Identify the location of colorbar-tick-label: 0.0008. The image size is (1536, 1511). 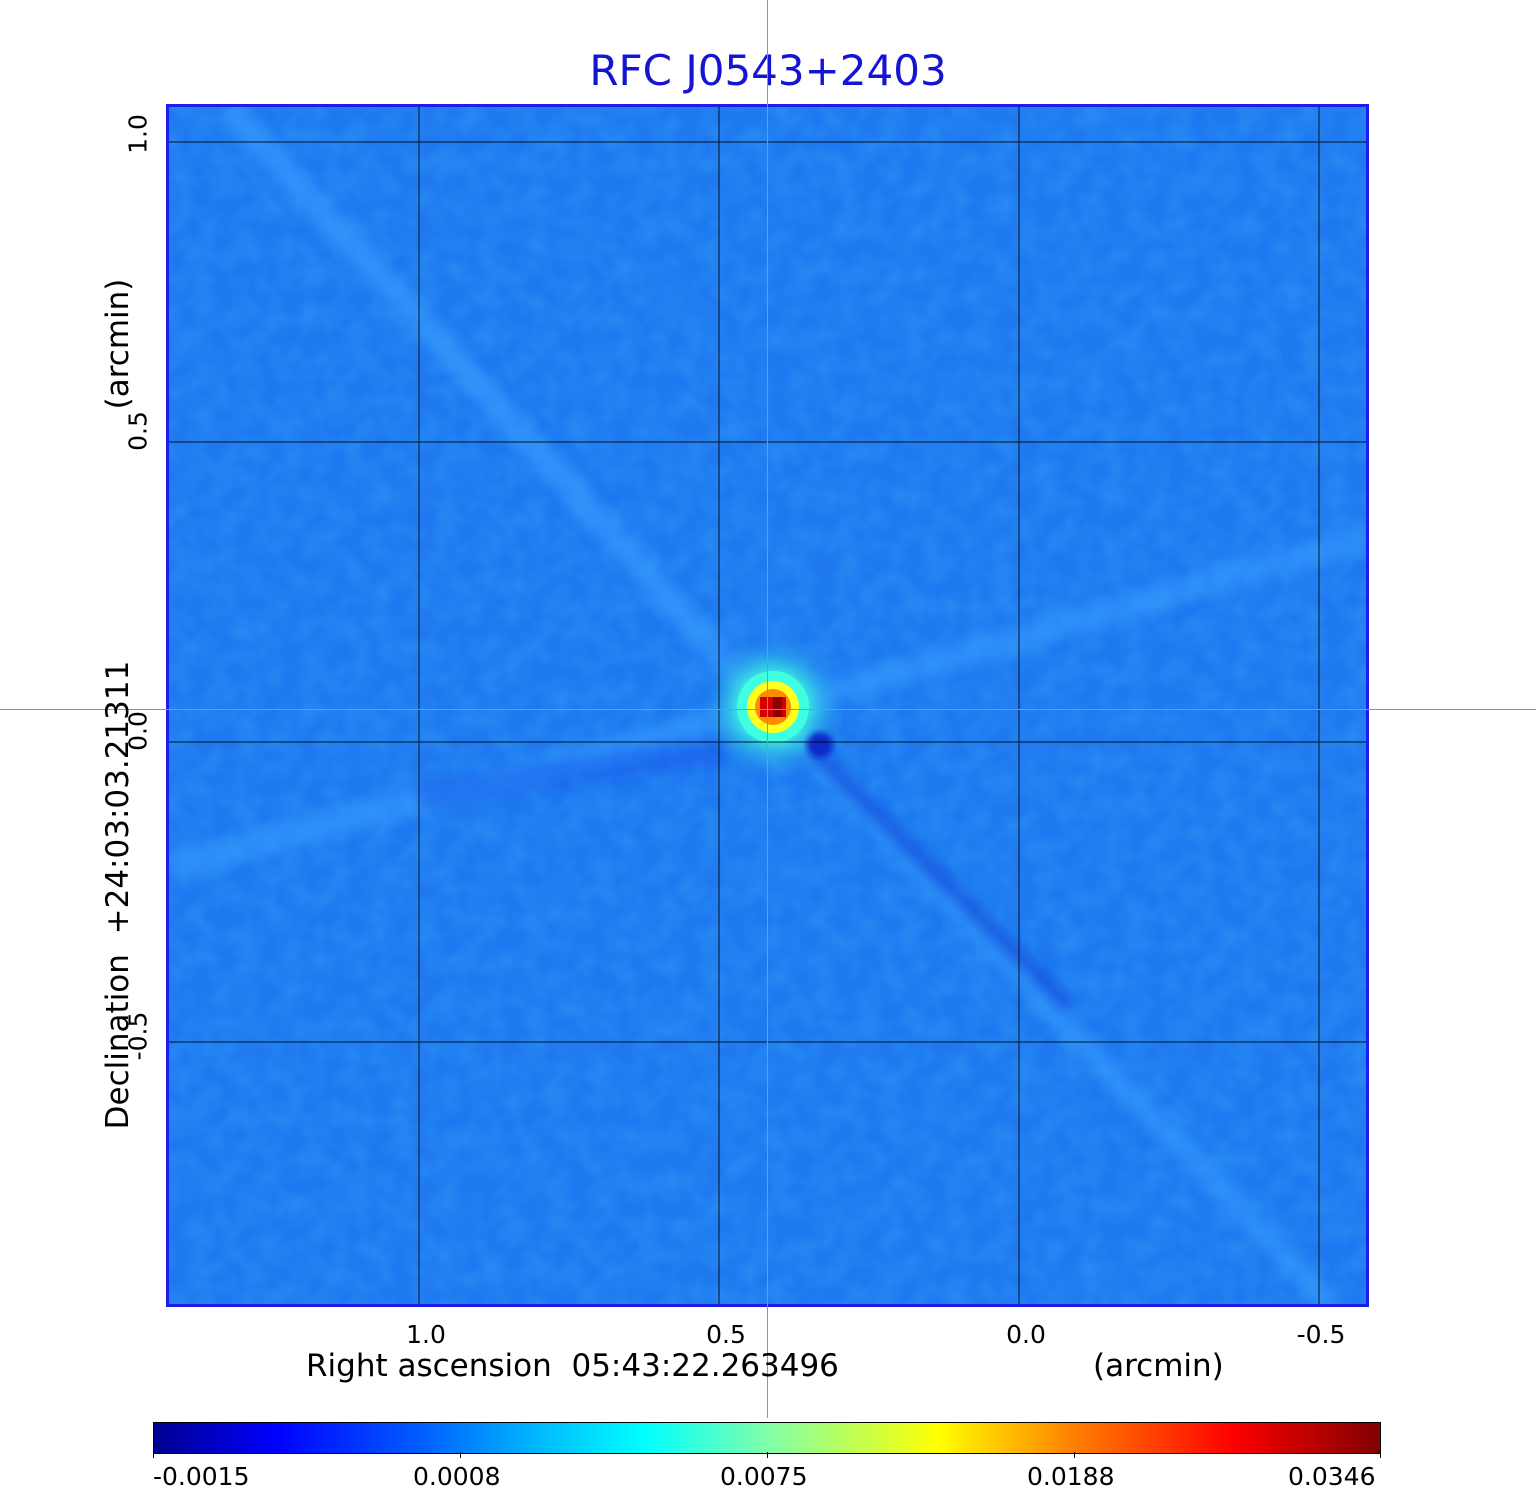
(457, 1476).